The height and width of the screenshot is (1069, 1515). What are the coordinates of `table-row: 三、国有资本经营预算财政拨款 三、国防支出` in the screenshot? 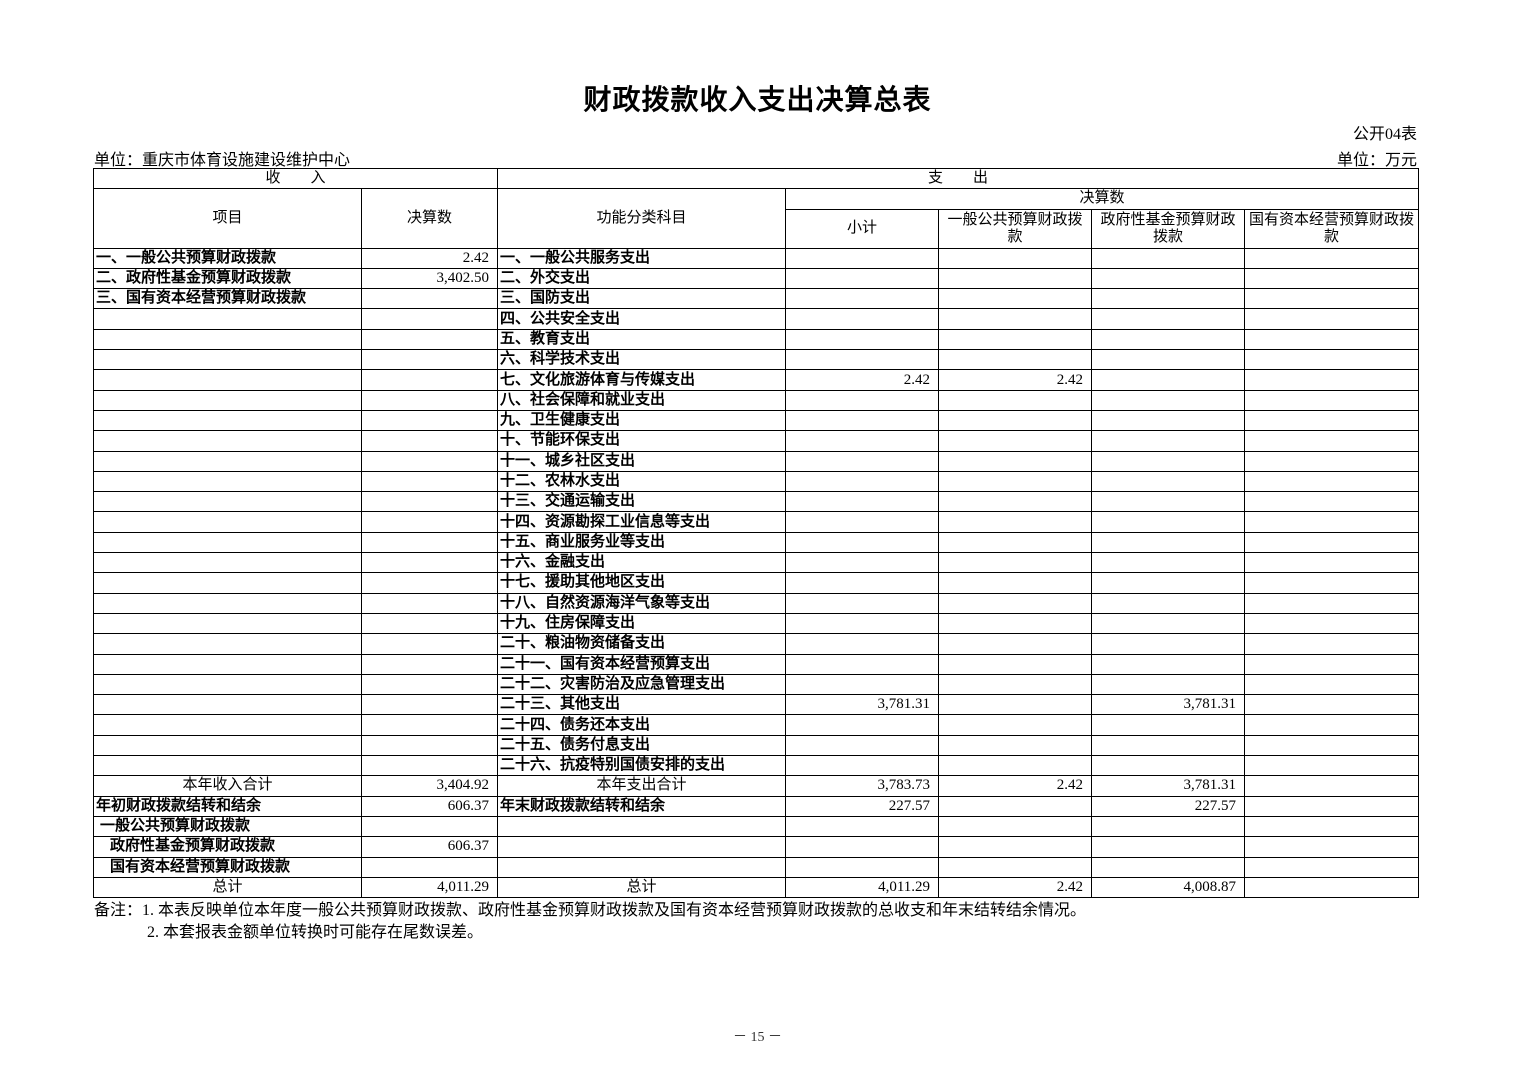 It's located at (756, 299).